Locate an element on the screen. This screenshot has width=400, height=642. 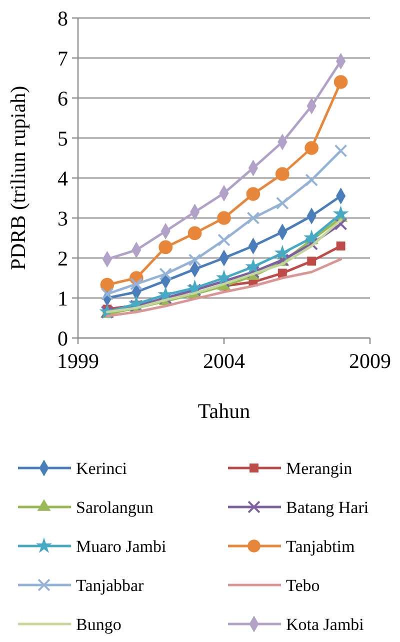
y-tick-label: 7 is located at coordinates (63, 58).